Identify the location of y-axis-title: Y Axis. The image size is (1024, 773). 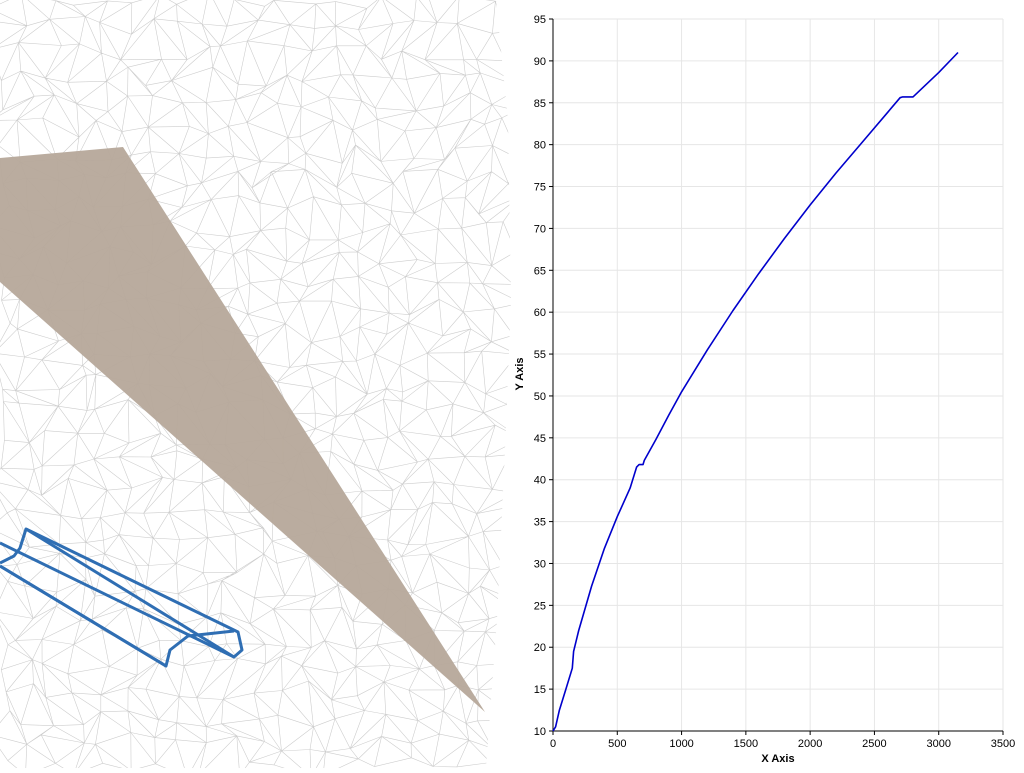
(520, 373).